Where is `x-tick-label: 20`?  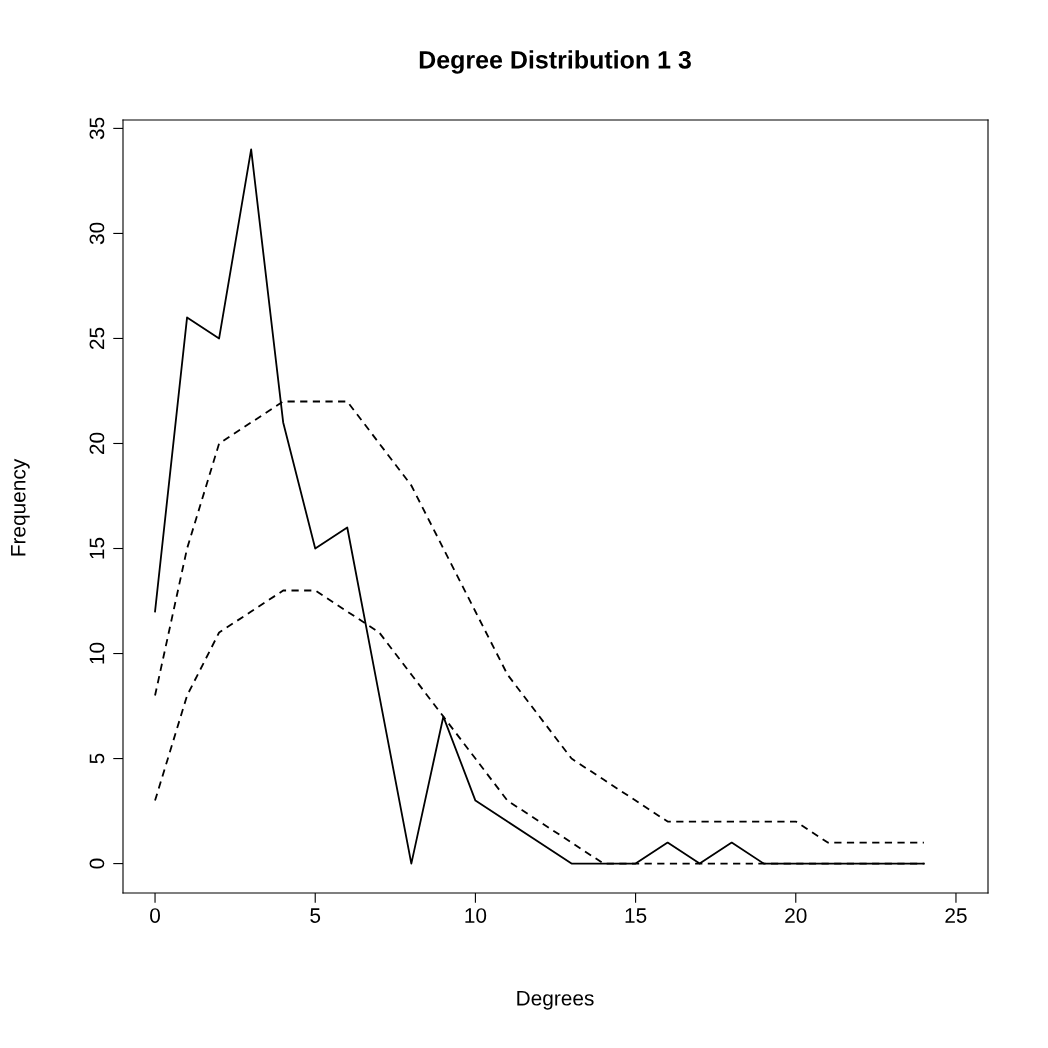 x-tick-label: 20 is located at coordinates (796, 915).